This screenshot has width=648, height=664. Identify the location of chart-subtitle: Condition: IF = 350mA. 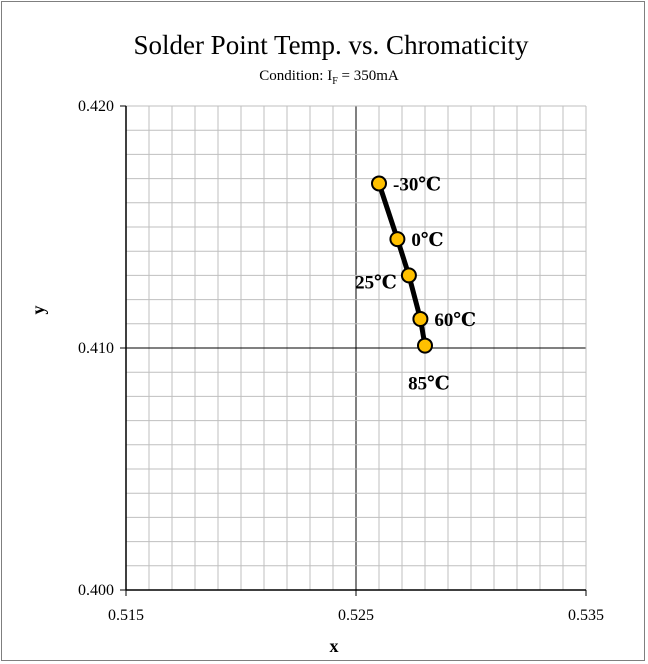
(329, 77).